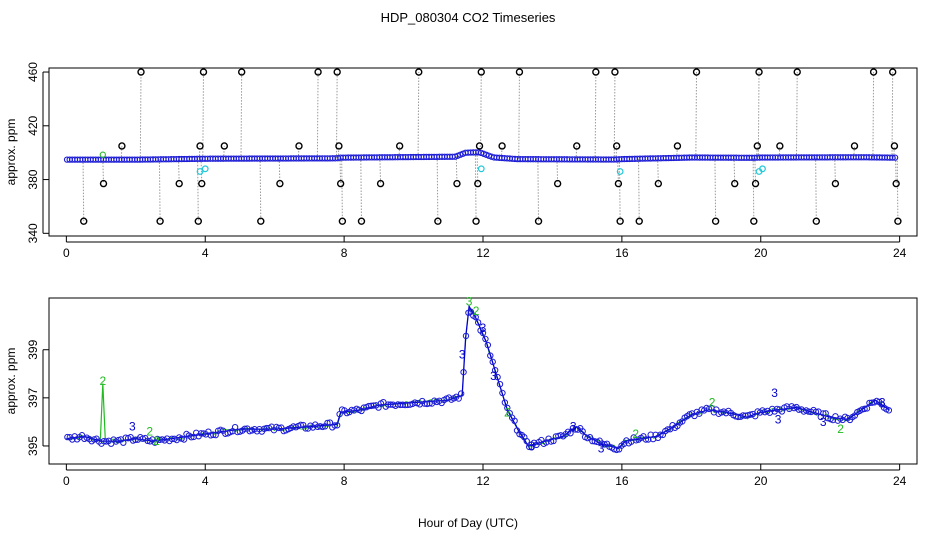  Describe the element at coordinates (485, 476) in the screenshot. I see `bottom-x-axis: 0 4 8 12 16 20 24` at that location.